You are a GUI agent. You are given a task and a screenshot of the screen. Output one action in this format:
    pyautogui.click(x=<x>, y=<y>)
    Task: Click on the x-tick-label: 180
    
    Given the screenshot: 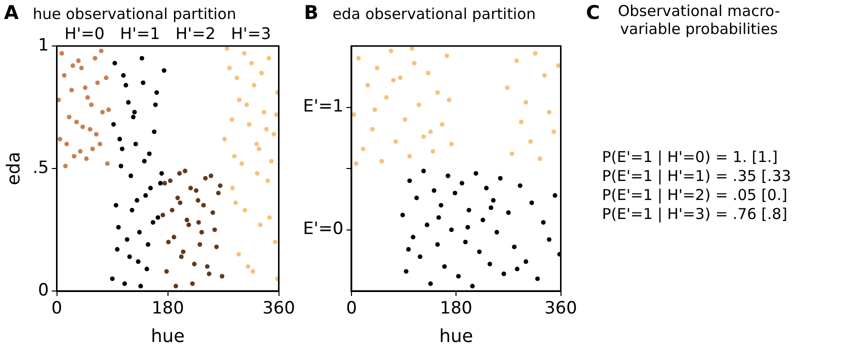 What is the action you would take?
    pyautogui.click(x=456, y=308)
    